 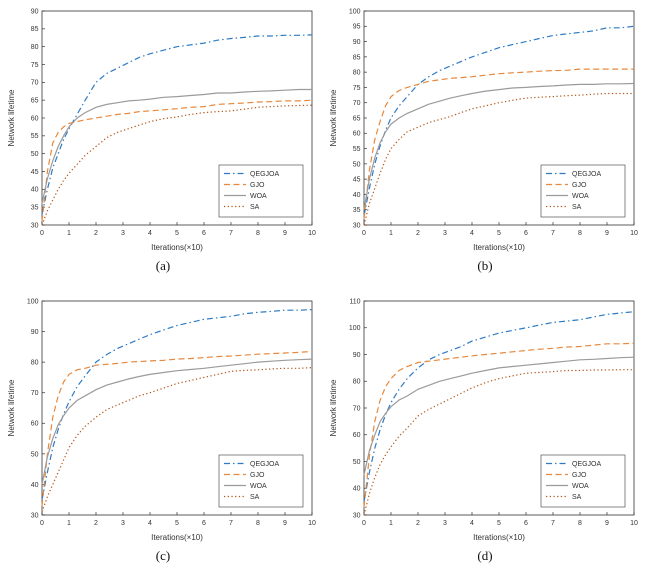 I want to click on svg-text: 45, so click(x=35, y=172).